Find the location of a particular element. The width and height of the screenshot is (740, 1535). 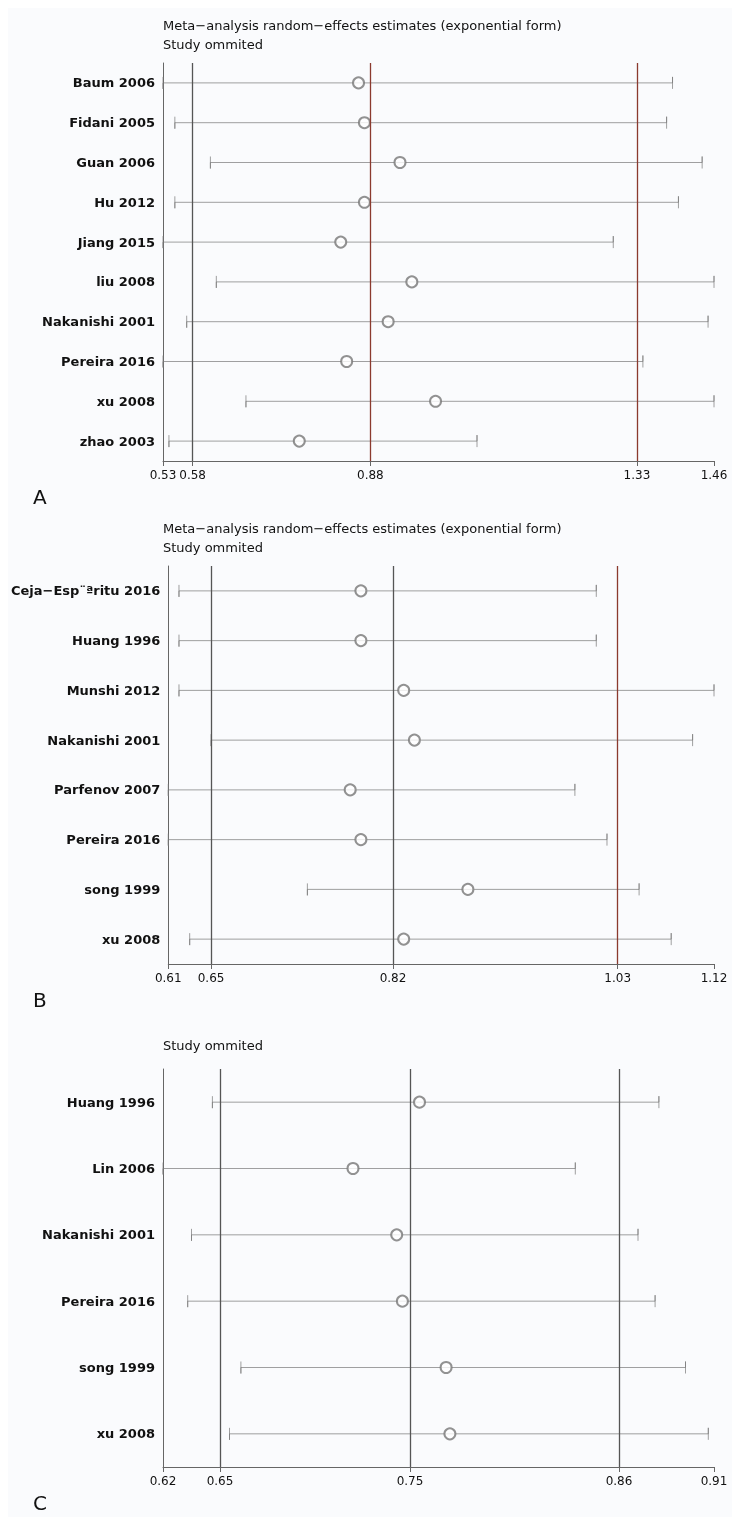

text: B is located at coordinates (40, 1000).